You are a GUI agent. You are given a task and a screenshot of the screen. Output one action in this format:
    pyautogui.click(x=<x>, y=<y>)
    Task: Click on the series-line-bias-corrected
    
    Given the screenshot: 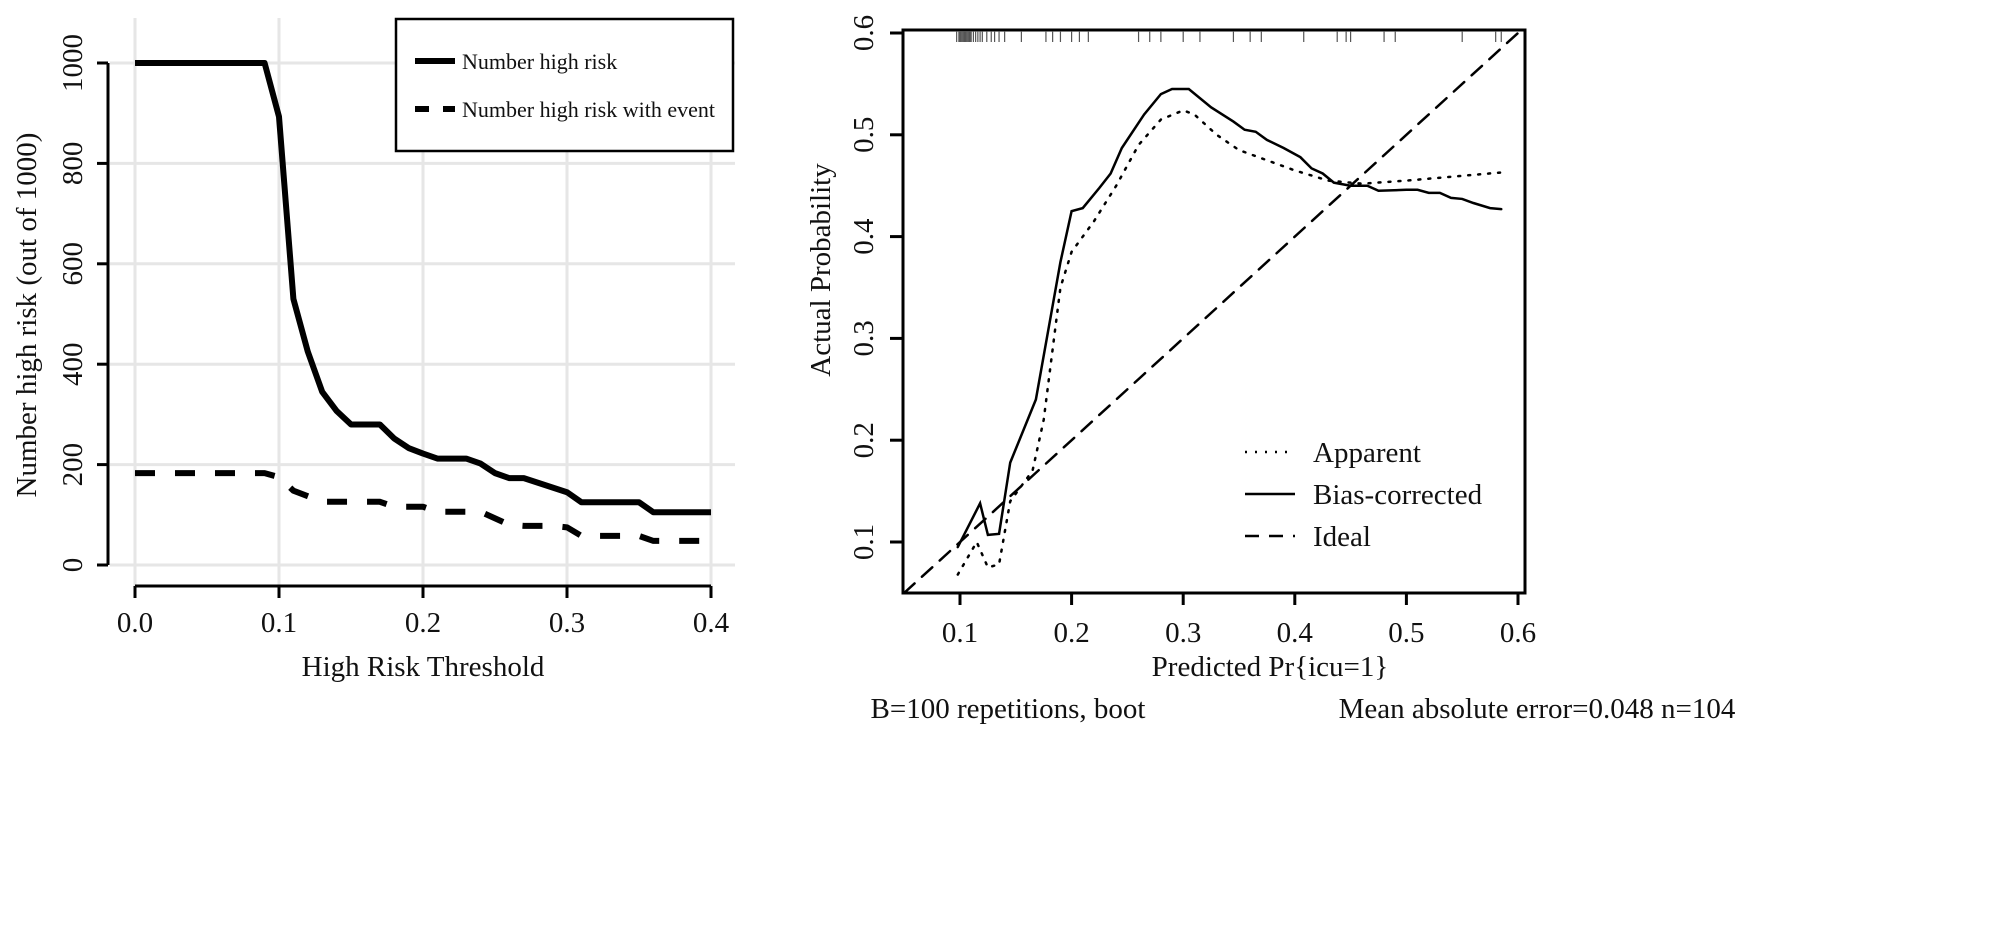 What is the action you would take?
    pyautogui.click(x=1229, y=318)
    